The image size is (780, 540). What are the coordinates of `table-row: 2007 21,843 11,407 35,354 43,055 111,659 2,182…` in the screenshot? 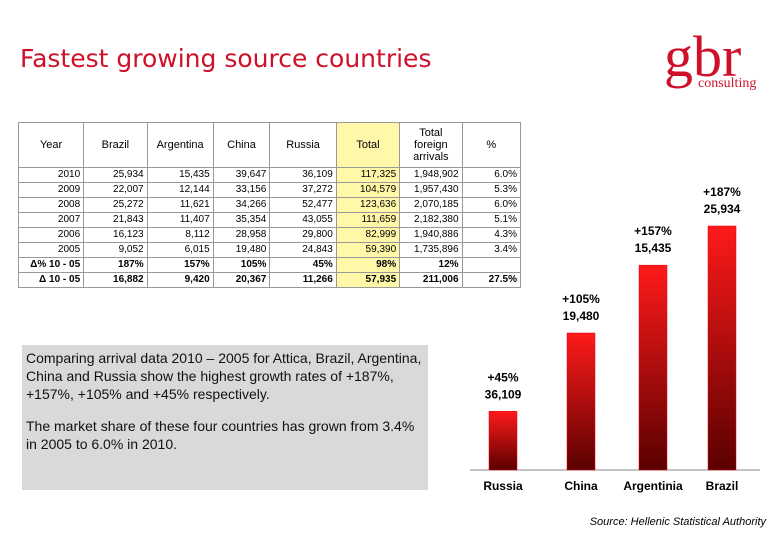 It's located at (269, 220).